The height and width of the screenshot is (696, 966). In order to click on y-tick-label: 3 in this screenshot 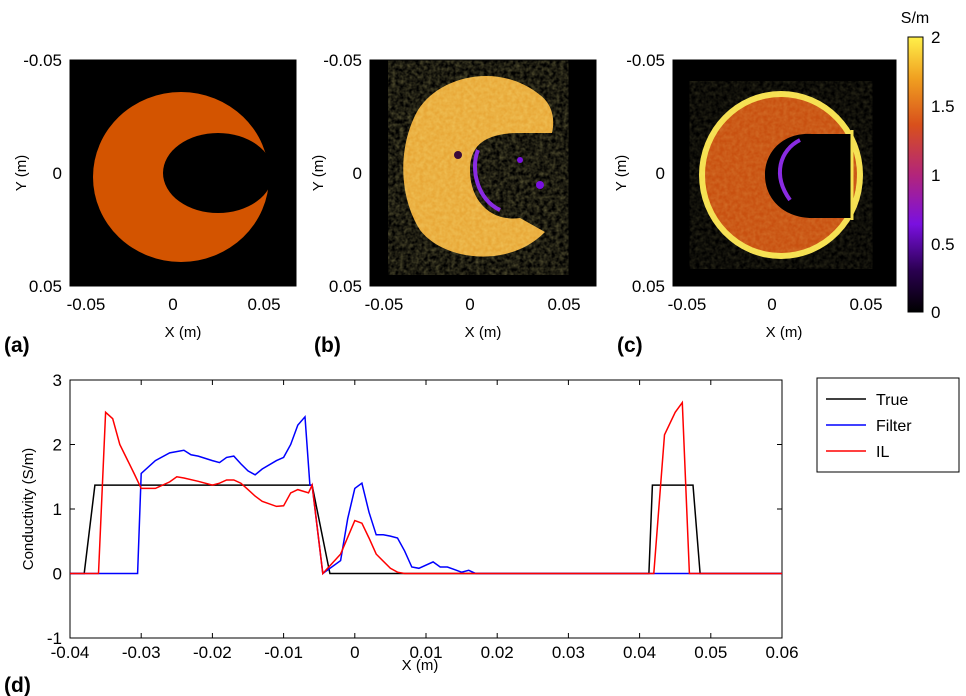, I will do `click(57, 380)`.